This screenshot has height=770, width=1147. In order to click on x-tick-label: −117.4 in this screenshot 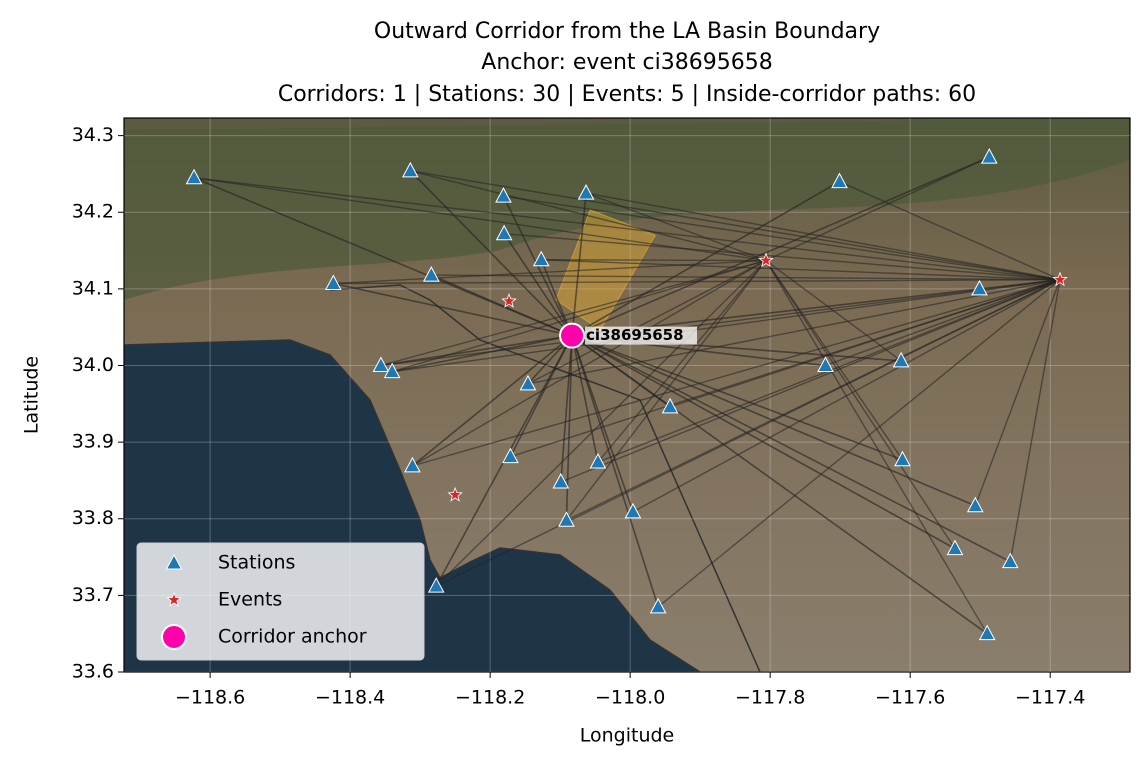, I will do `click(1050, 698)`.